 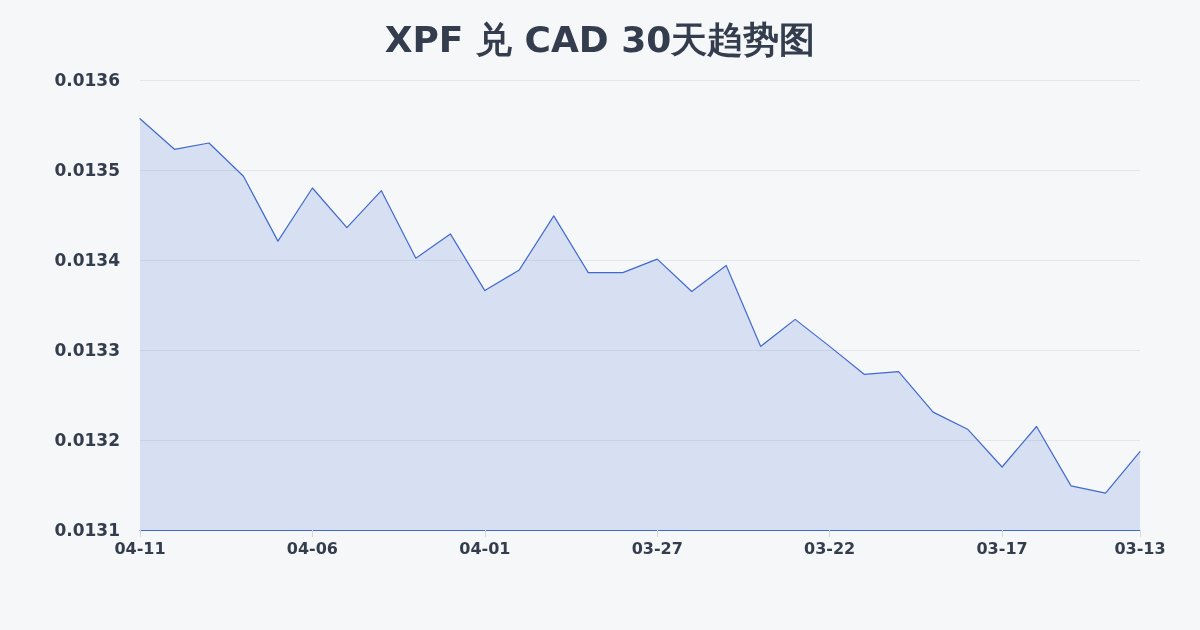 I want to click on x-tick-label: 04-11, so click(x=140, y=548).